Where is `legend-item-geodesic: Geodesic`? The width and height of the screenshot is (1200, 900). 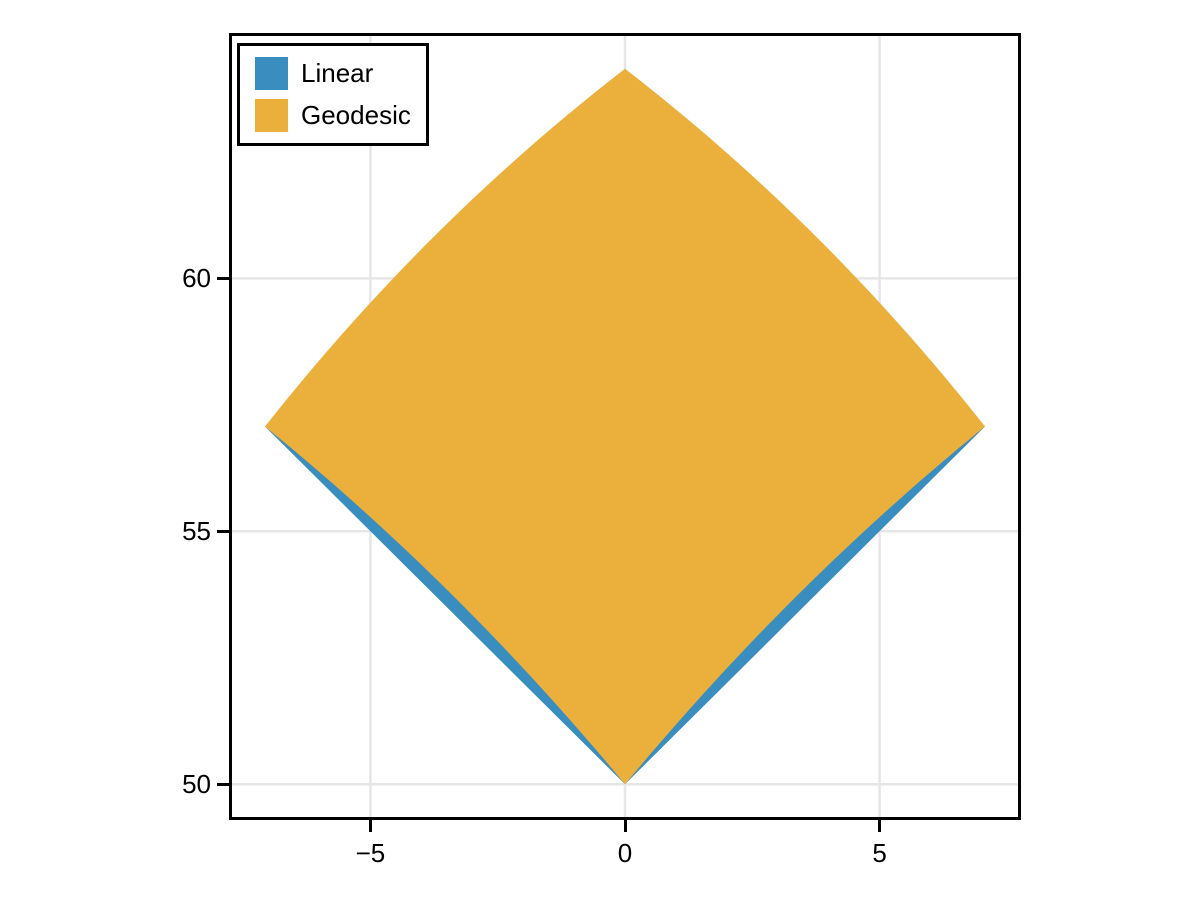
legend-item-geodesic: Geodesic is located at coordinates (333, 115).